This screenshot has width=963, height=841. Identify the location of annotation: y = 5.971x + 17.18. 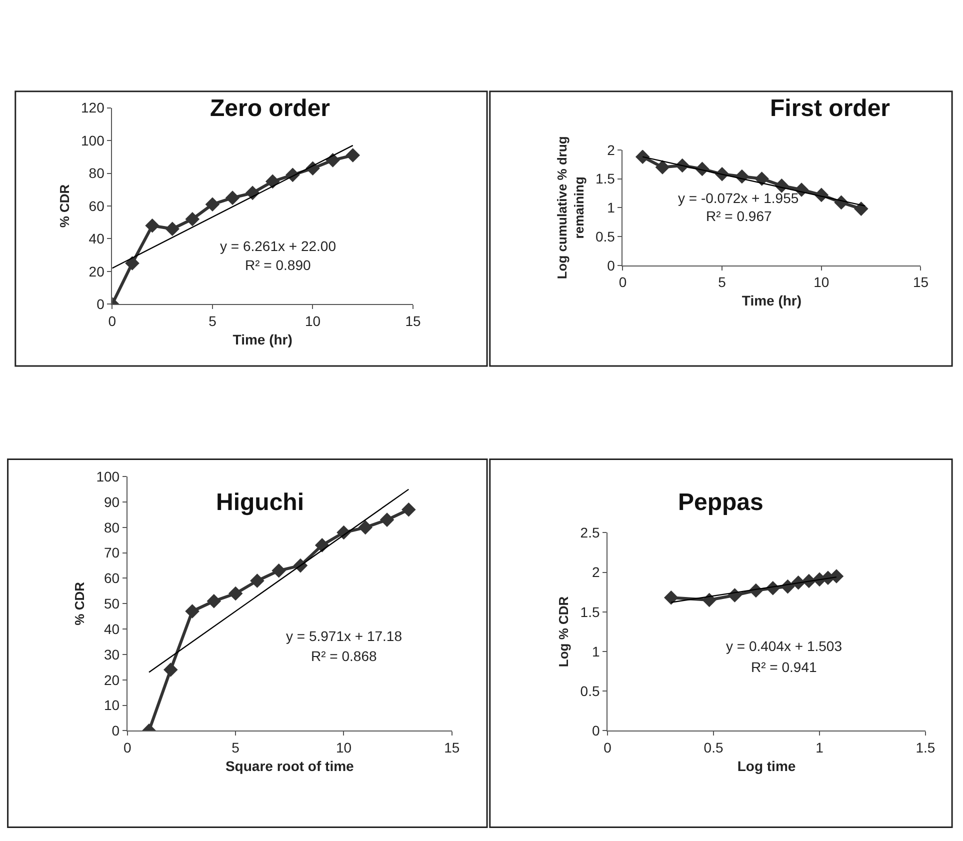
(344, 636).